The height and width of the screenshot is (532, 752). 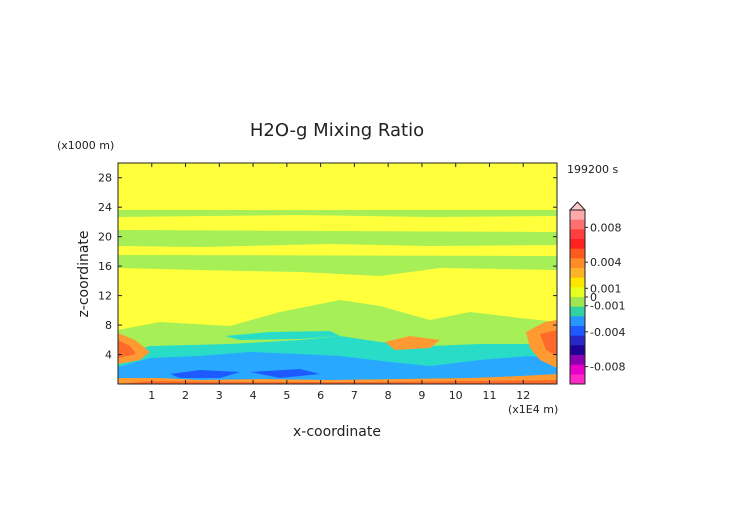 I want to click on y-tick-label: 4, so click(x=108, y=355).